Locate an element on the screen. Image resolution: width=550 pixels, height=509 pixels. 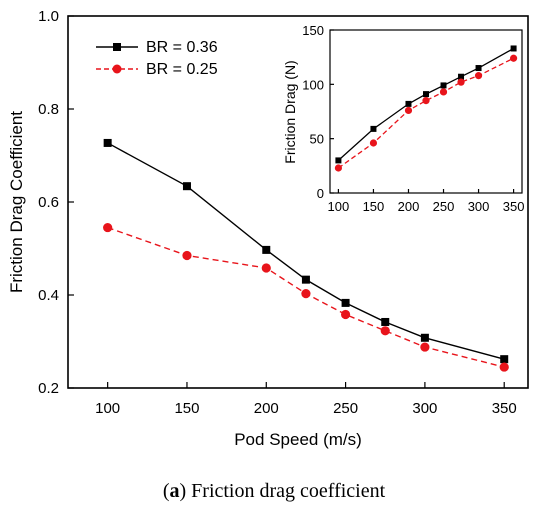
y-tick-label: 100 is located at coordinates (313, 84).